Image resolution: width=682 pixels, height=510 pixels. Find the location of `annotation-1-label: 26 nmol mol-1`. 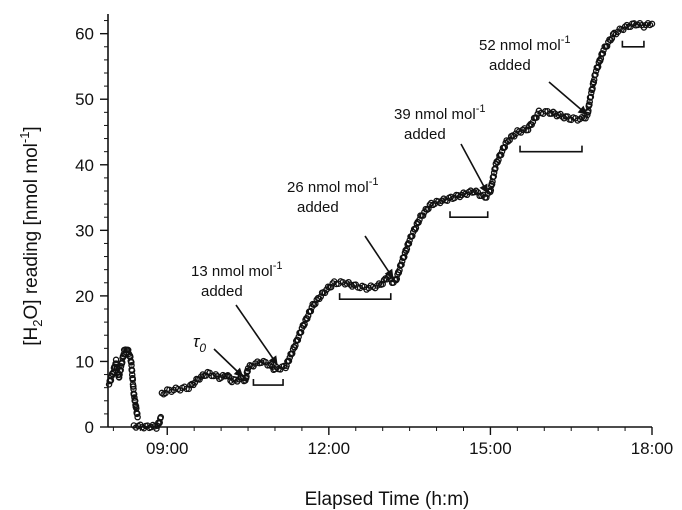

annotation-1-label: 26 nmol mol-1 is located at coordinates (332, 186).